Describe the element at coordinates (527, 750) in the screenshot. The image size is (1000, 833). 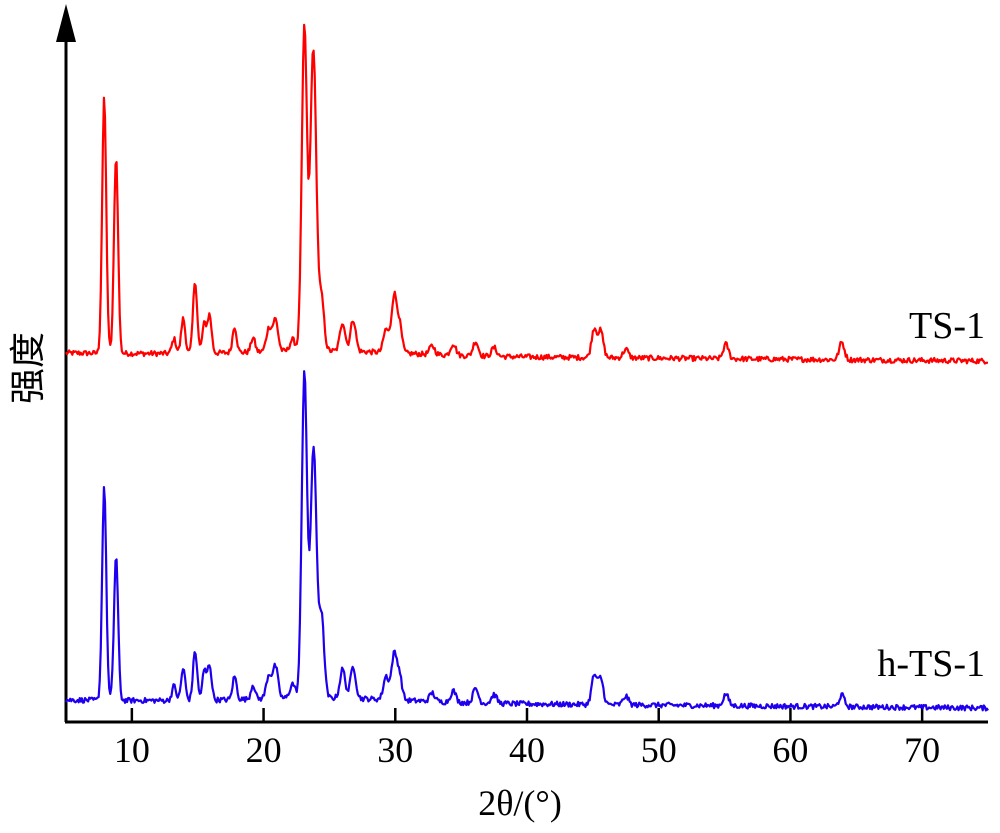
I see `x-tick-label: 40` at that location.